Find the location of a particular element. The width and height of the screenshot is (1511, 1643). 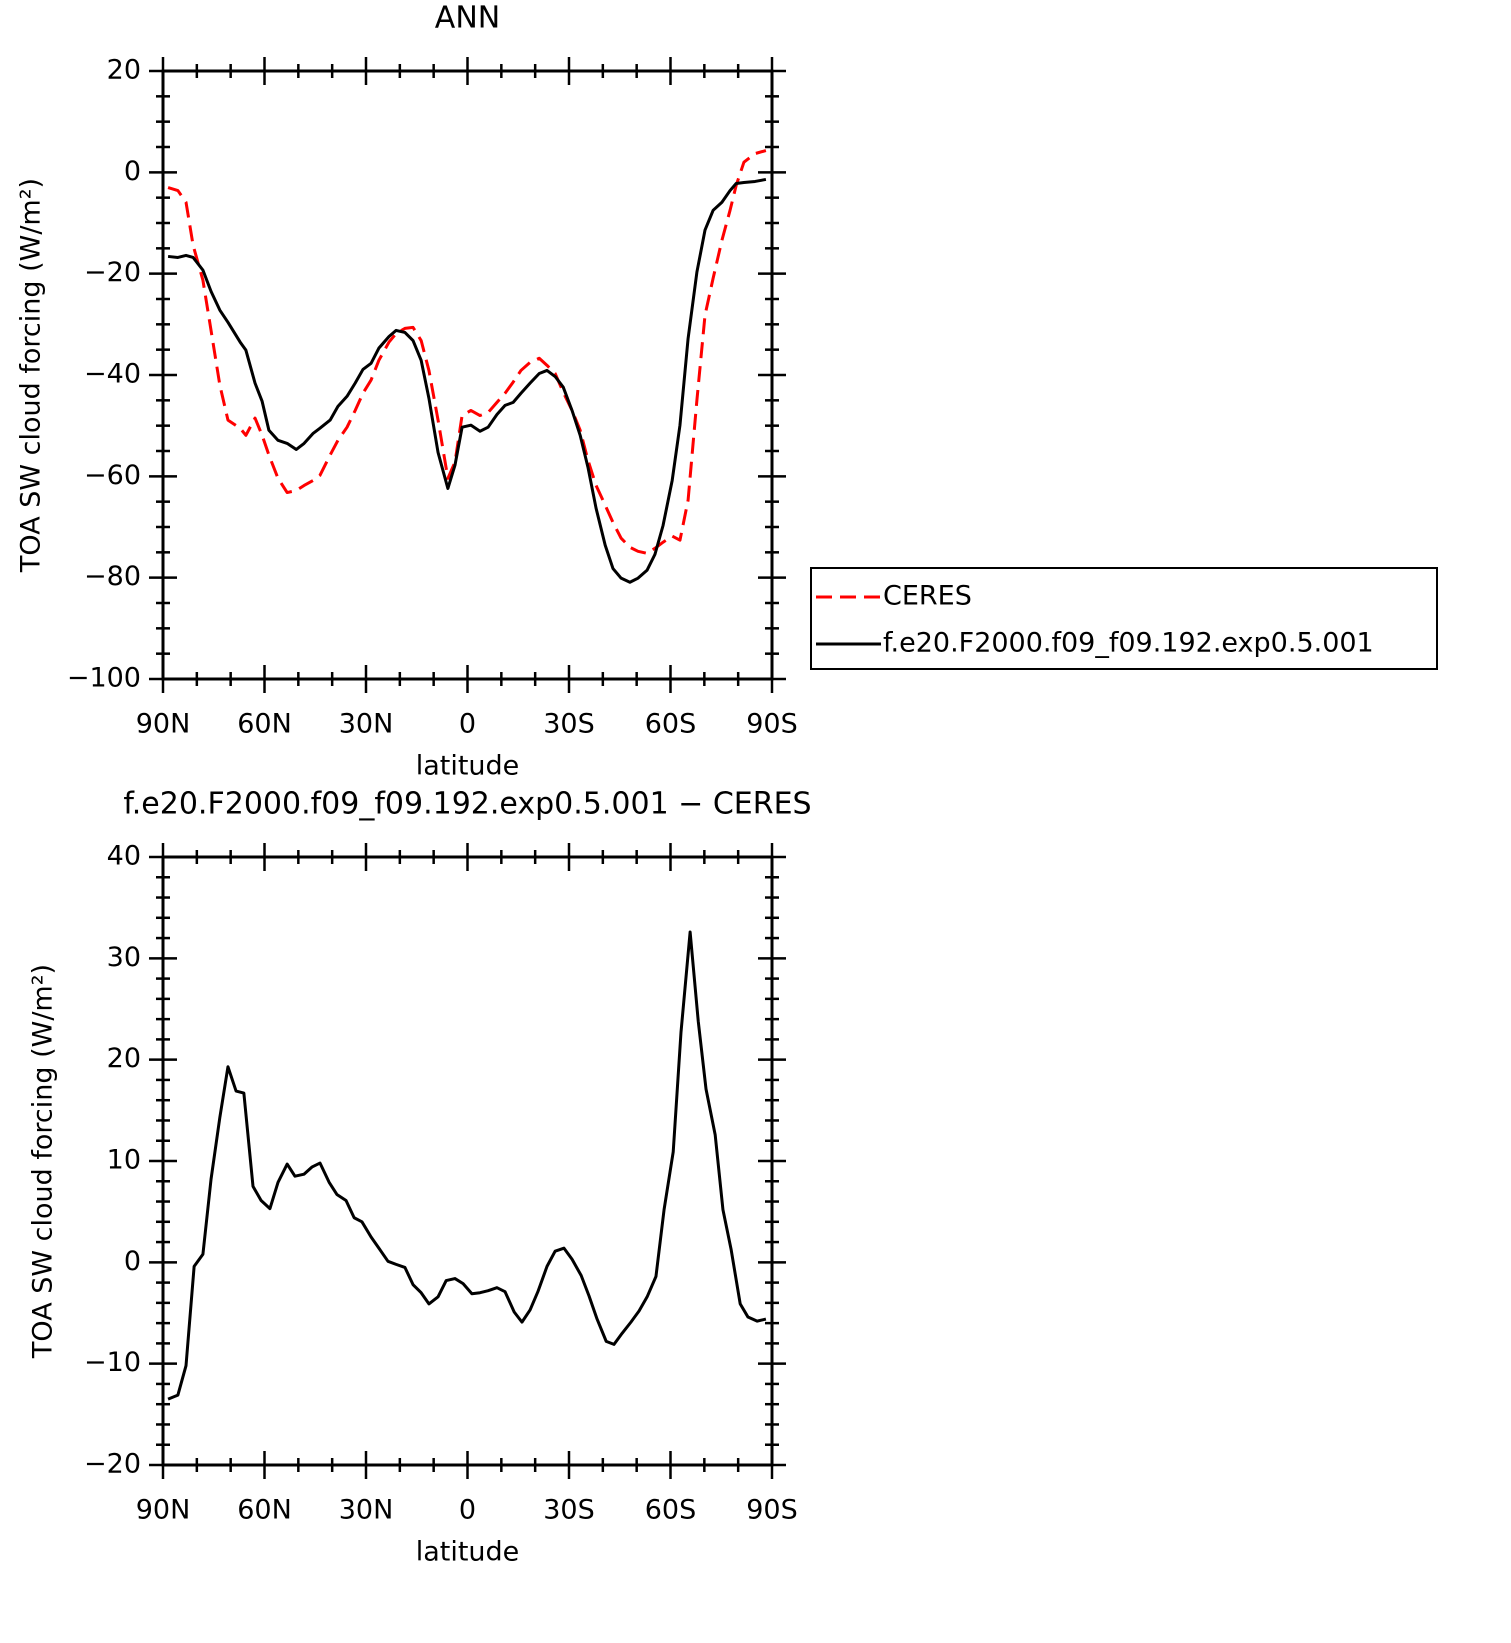

y-tick-label: −80 is located at coordinates (112, 576).